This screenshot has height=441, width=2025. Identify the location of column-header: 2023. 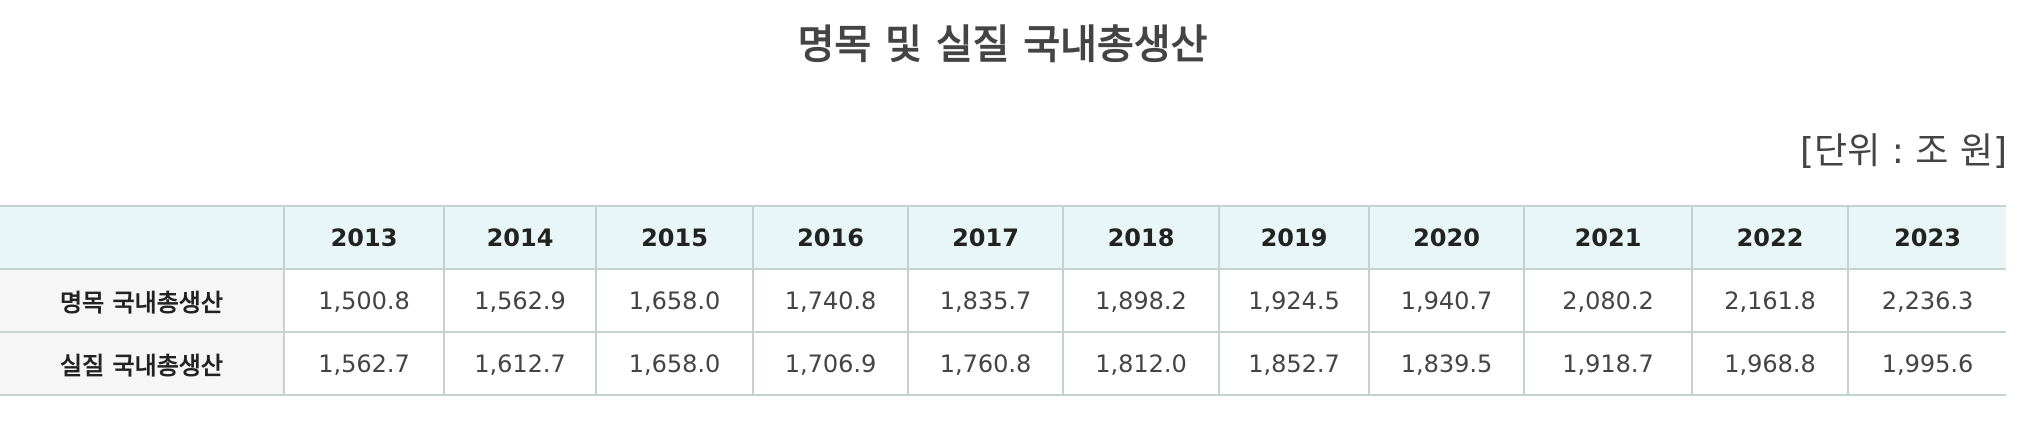
(1926, 237).